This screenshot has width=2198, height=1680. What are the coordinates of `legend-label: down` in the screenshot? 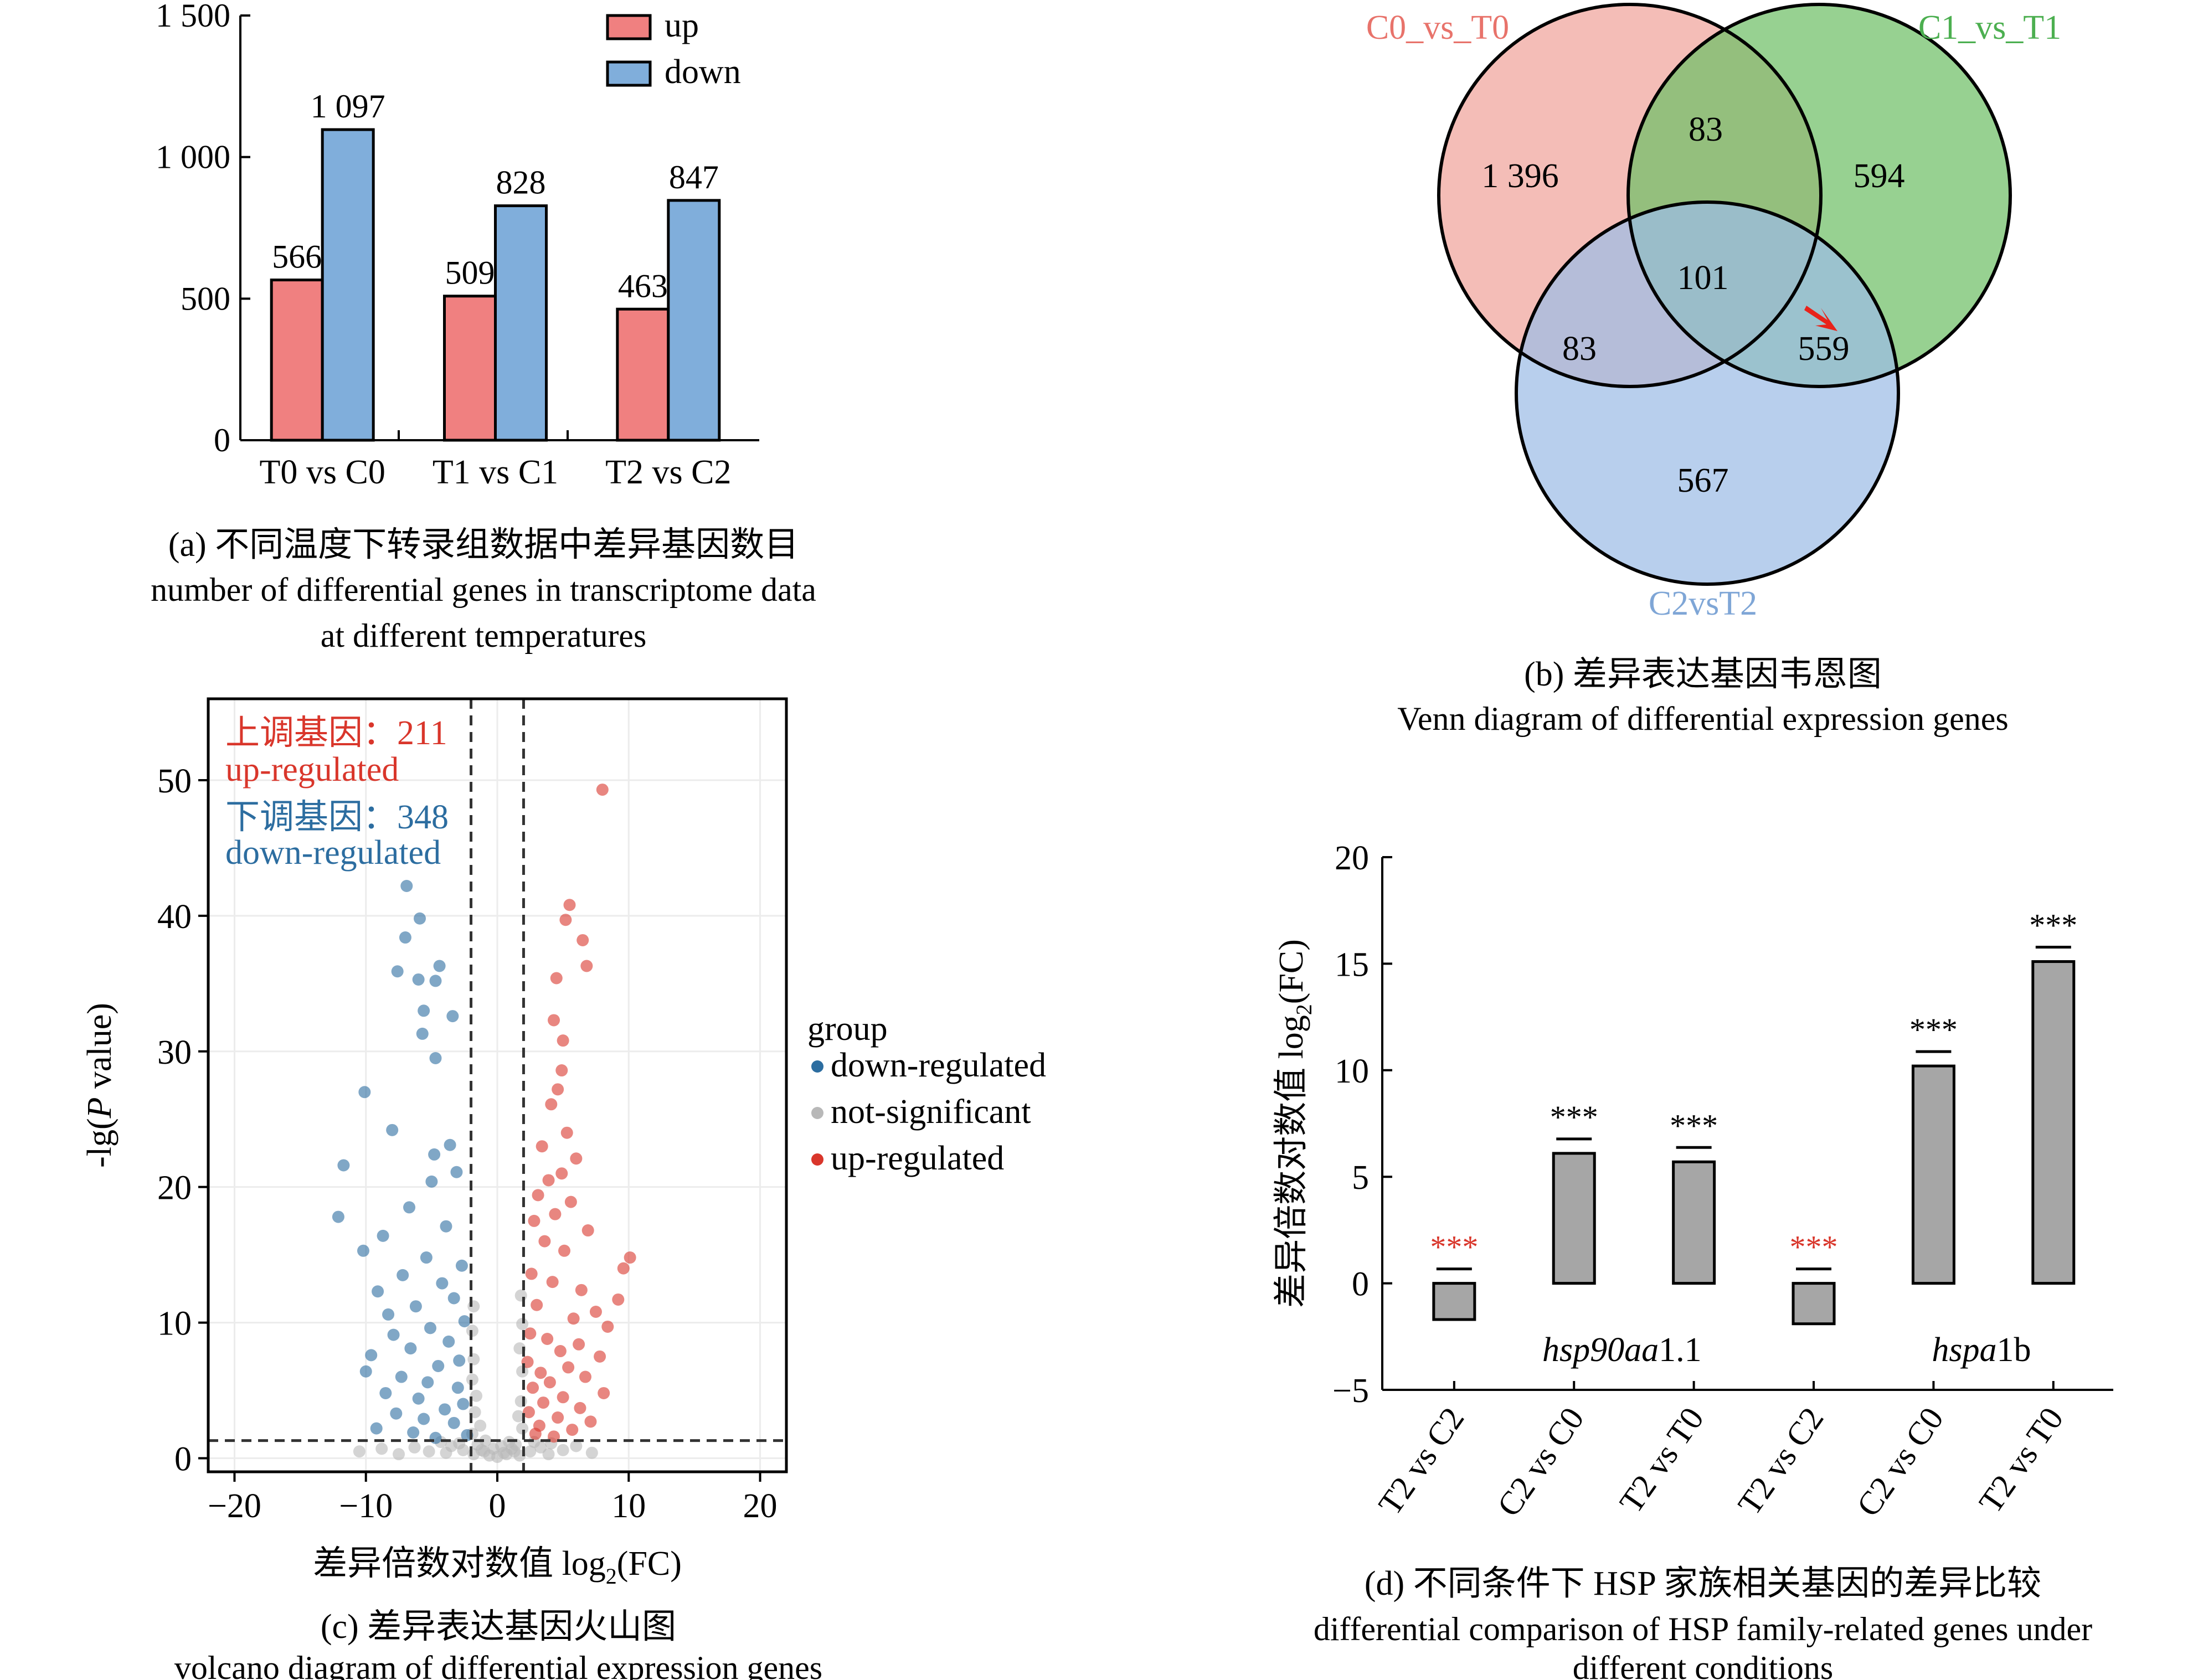 It's located at (703, 72).